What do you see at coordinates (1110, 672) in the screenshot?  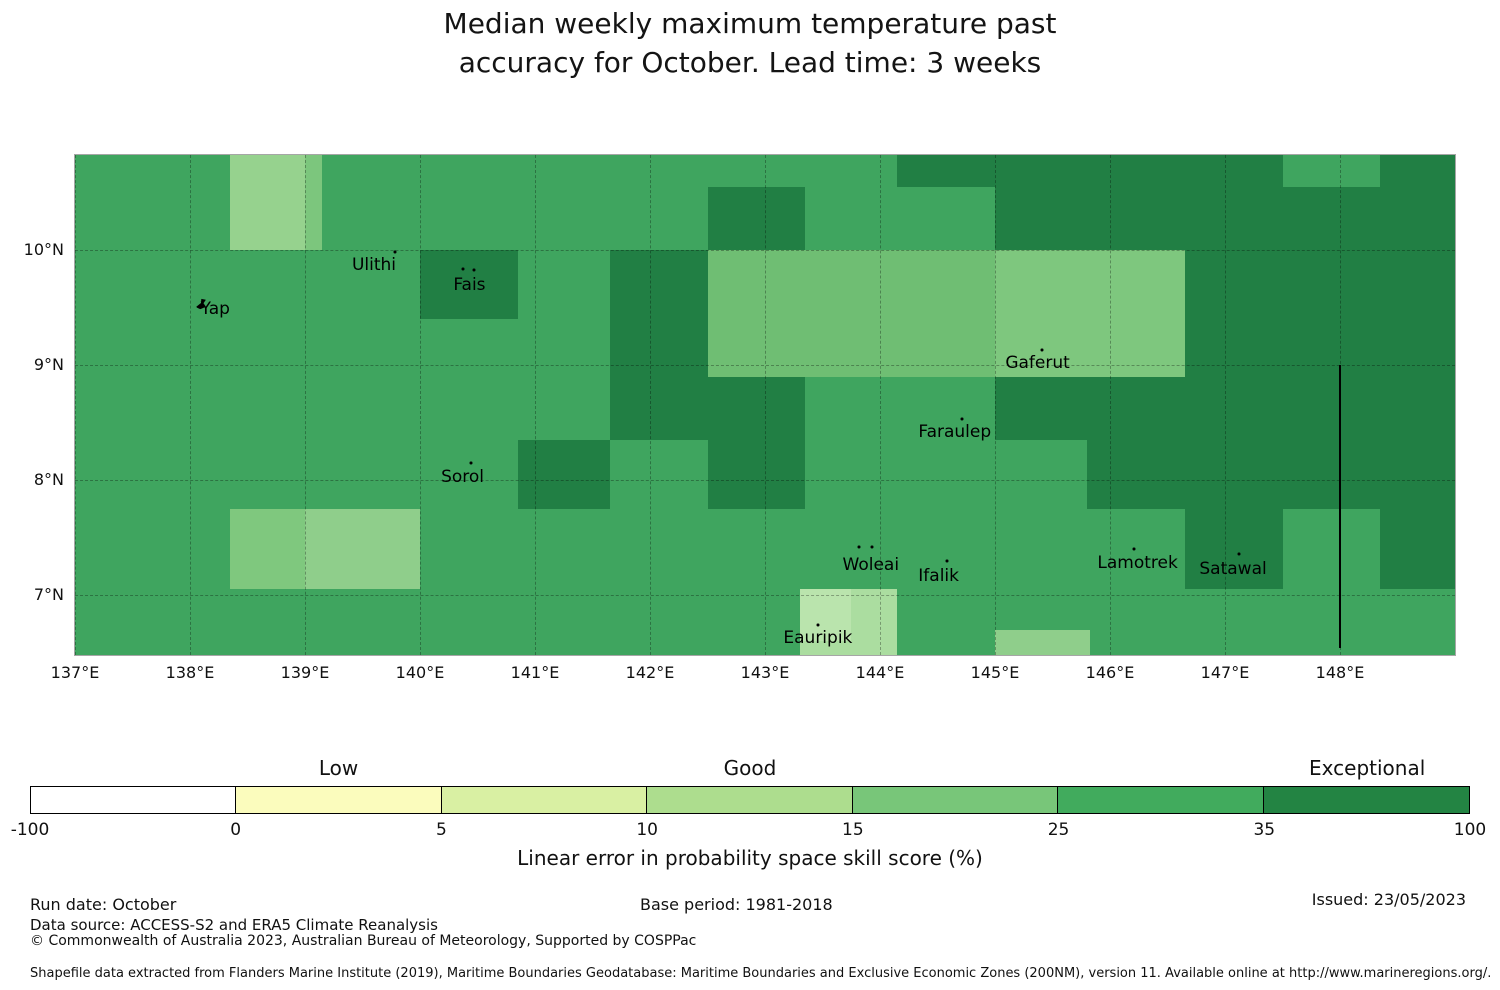 I see `x-tick-label: 146°E` at bounding box center [1110, 672].